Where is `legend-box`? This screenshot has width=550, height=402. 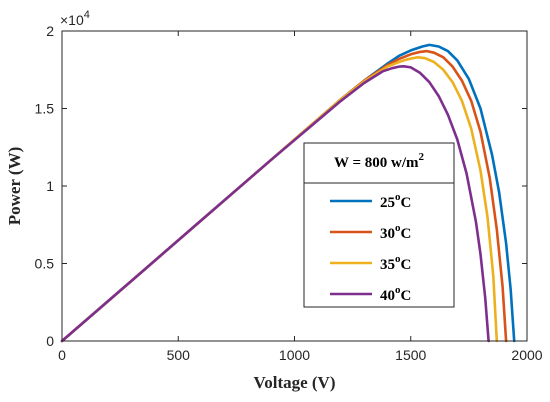 legend-box is located at coordinates (379, 225).